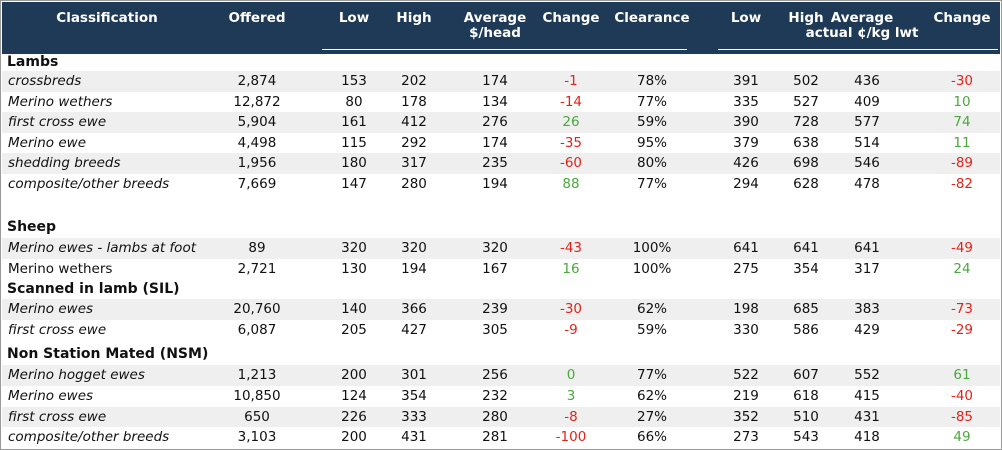 This screenshot has width=1002, height=450. Describe the element at coordinates (867, 122) in the screenshot. I see `cell-average2: 577` at that location.